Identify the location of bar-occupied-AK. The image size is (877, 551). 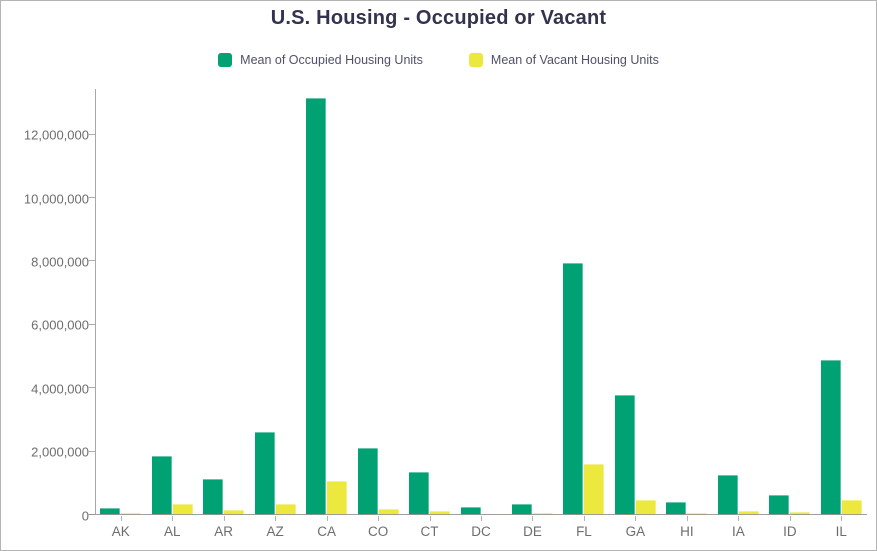
(110, 511).